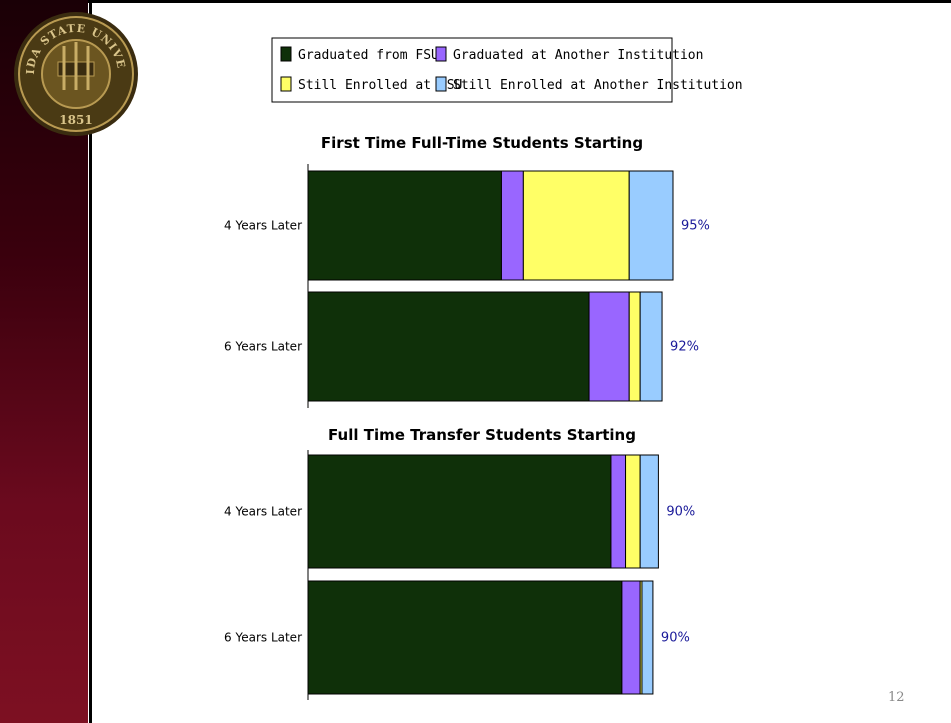  What do you see at coordinates (695, 226) in the screenshot?
I see `total-label: 95%` at bounding box center [695, 226].